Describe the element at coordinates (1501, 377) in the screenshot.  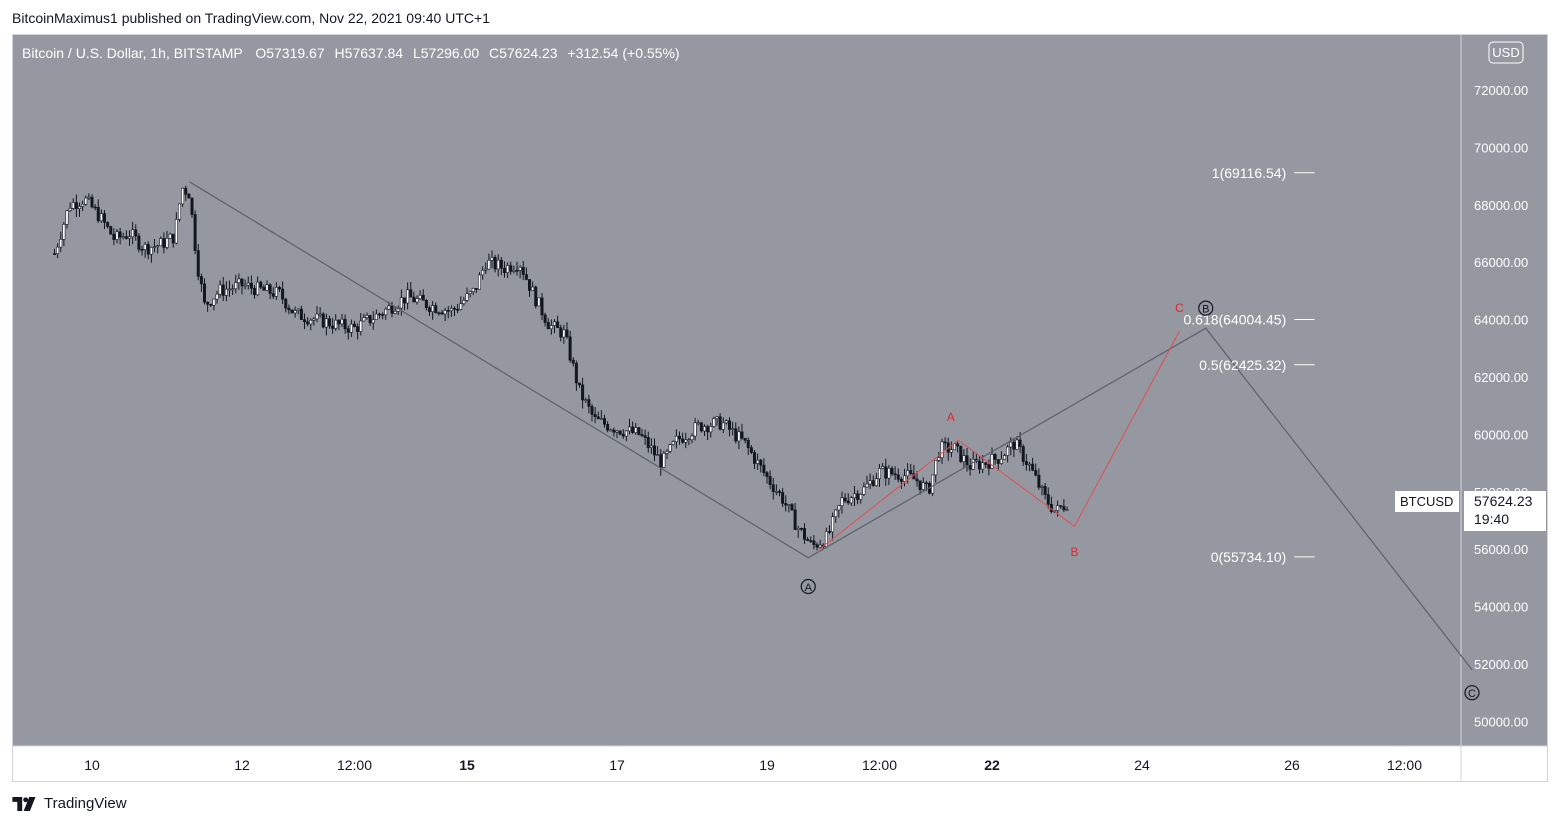
I see `y-tick-label: 62000.00` at that location.